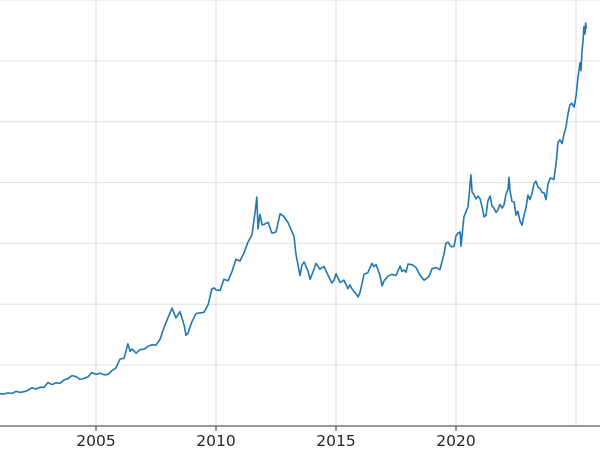  Describe the element at coordinates (95, 441) in the screenshot. I see `x-tick-label: 2005` at that location.